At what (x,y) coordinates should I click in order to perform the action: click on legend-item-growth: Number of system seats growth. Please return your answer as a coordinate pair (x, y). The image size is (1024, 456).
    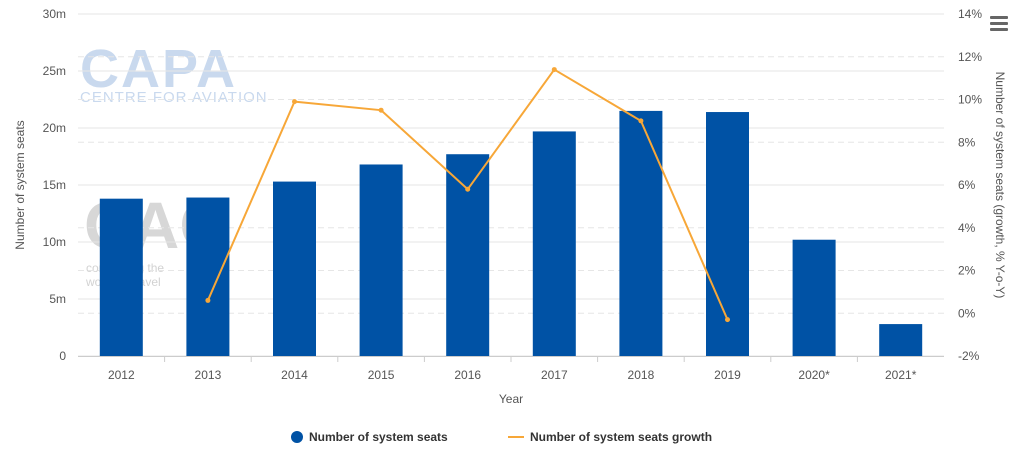
    Looking at the image, I should click on (610, 437).